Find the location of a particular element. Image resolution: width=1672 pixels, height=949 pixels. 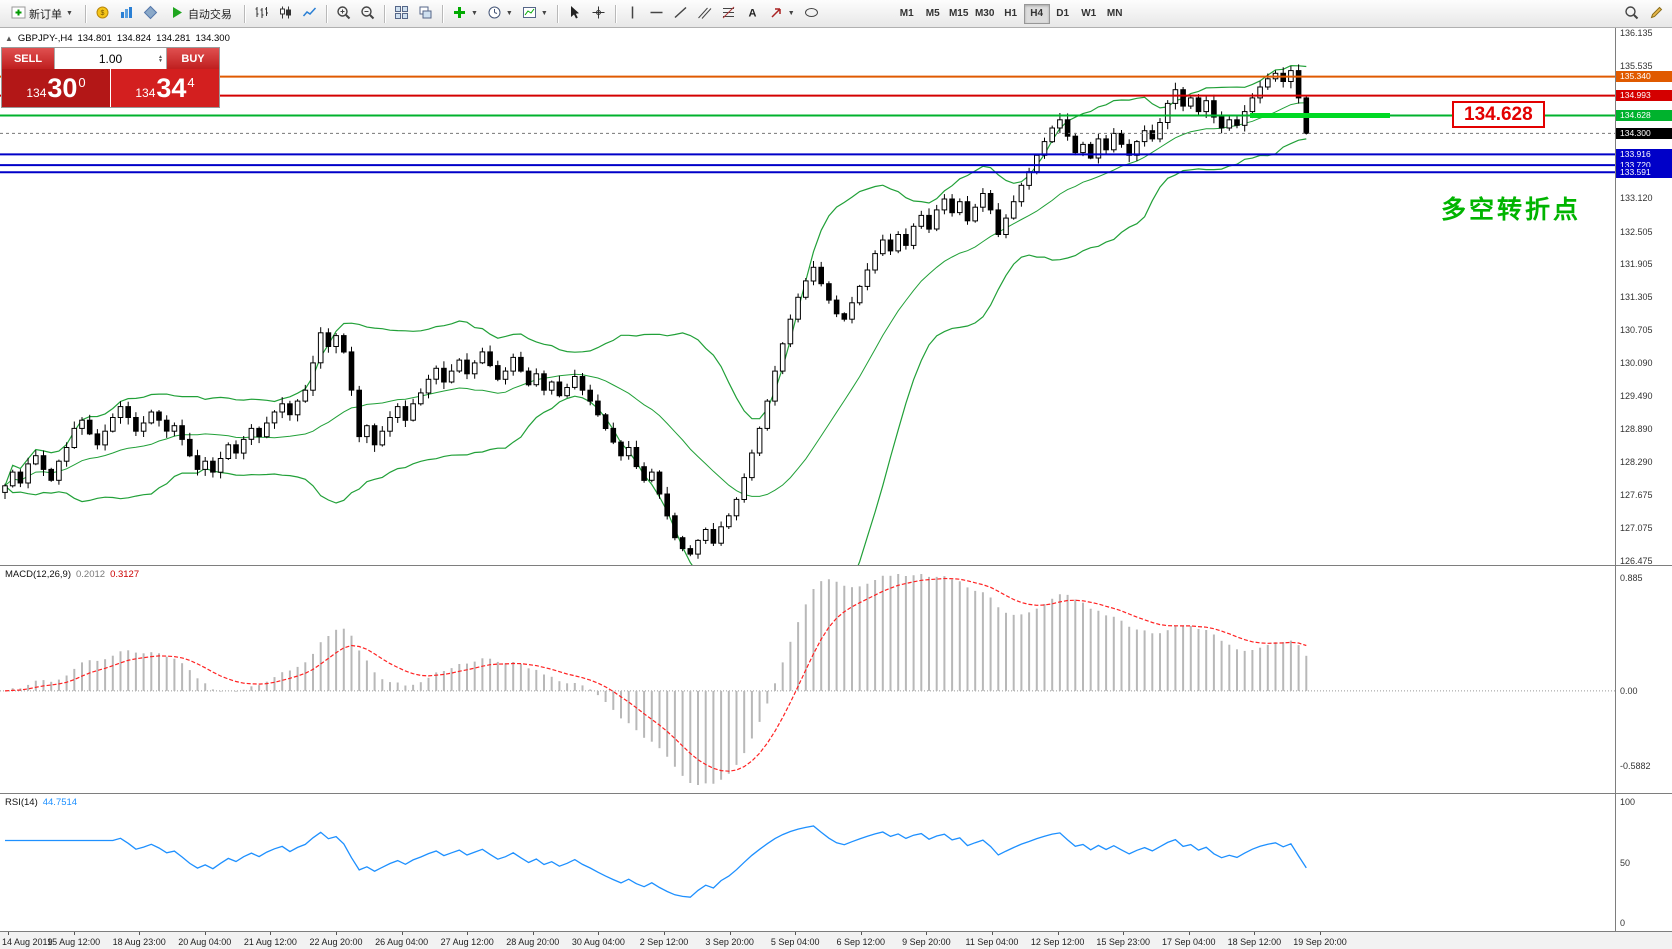

templates-button: ▼ is located at coordinates (535, 14).